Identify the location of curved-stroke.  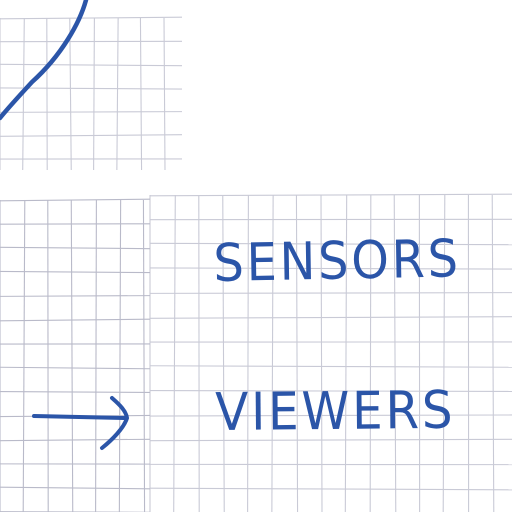
(44, 60).